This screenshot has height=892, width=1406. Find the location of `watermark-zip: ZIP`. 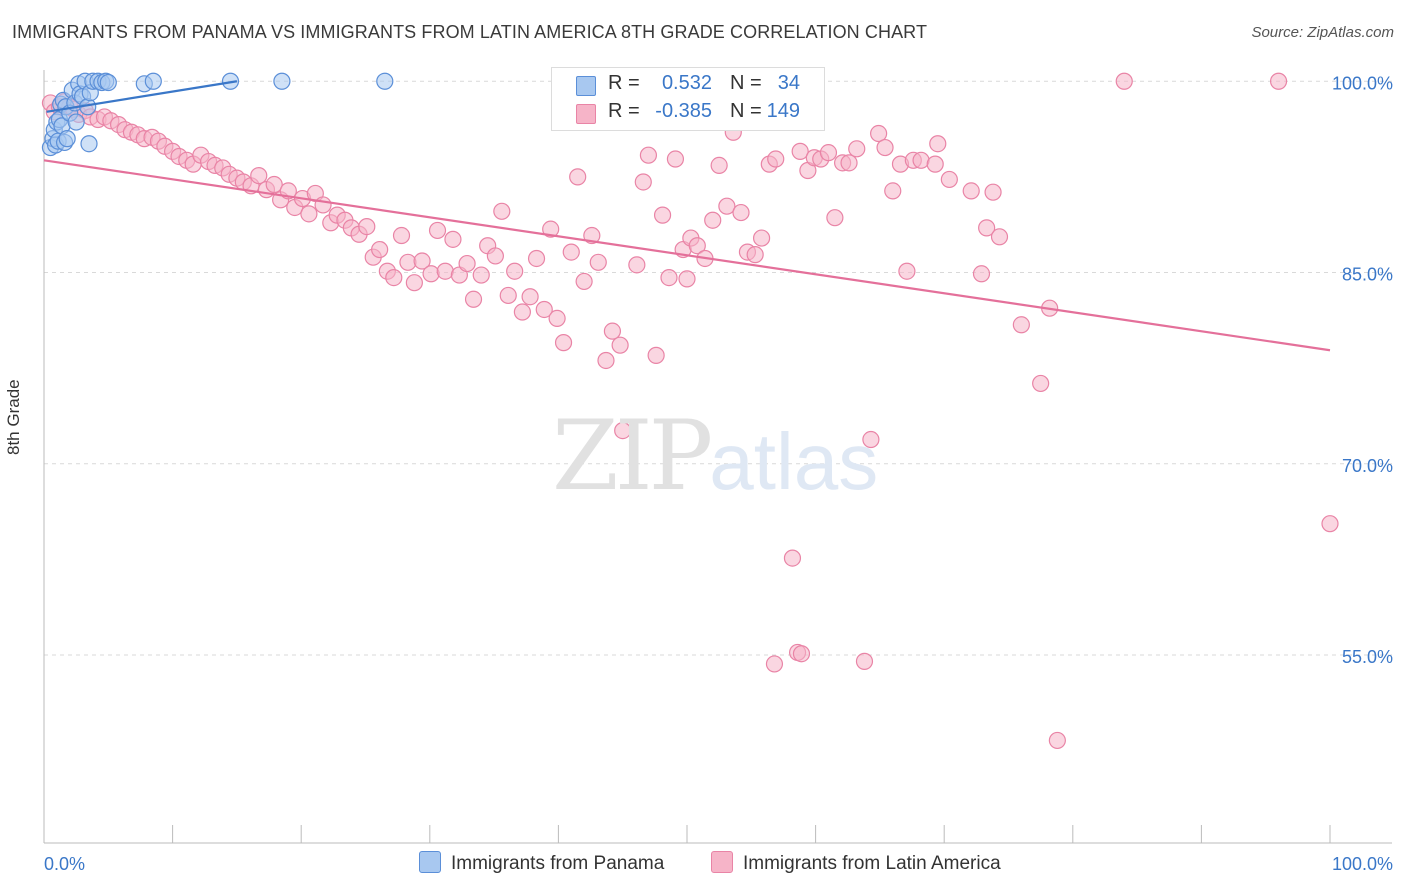

watermark-zip: ZIP is located at coordinates (632, 456).